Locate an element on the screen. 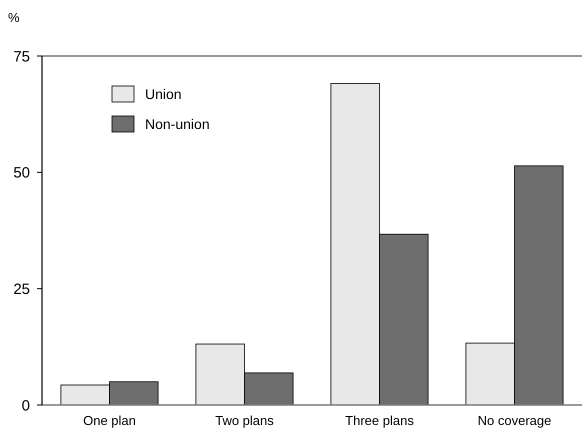 The height and width of the screenshot is (432, 582). legend-label: Non-union is located at coordinates (177, 124).